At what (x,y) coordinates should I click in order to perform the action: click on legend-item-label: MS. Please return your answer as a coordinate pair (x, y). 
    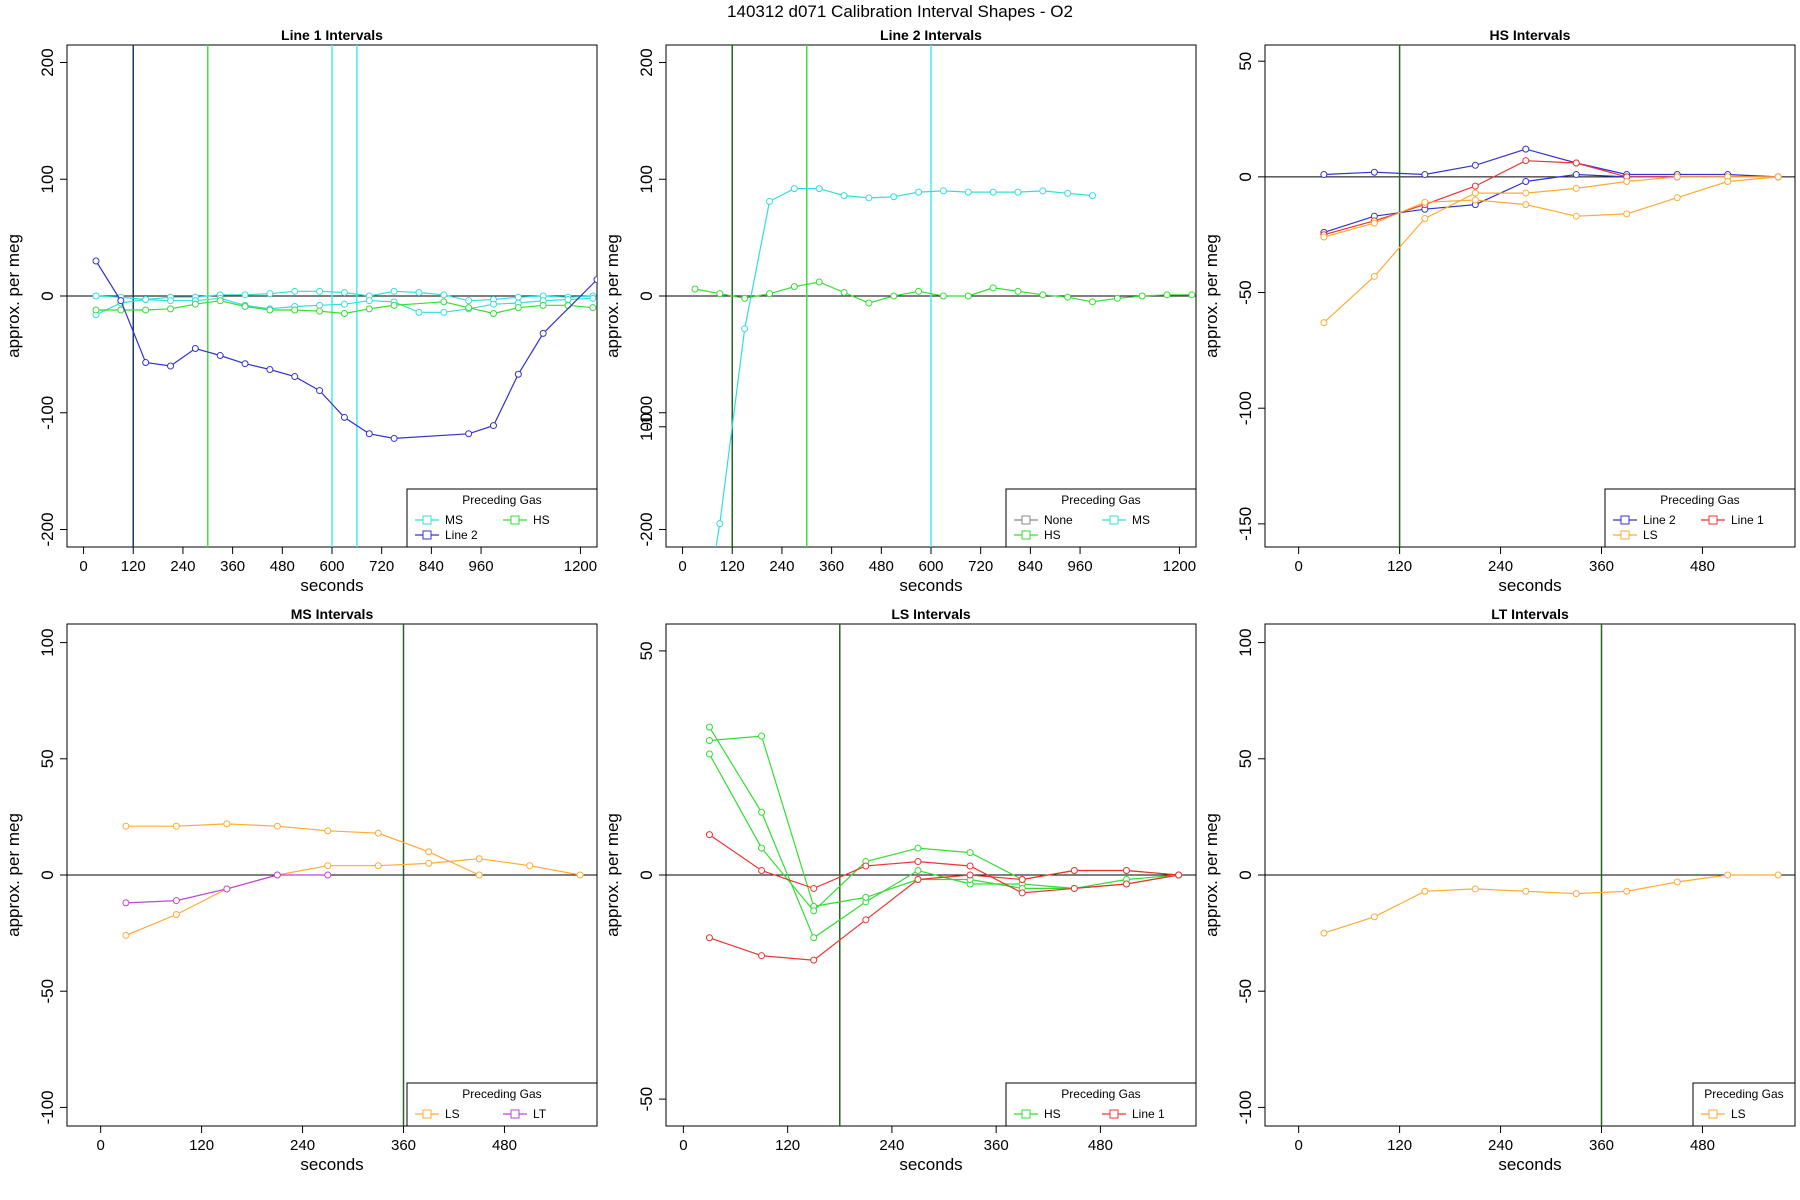
    Looking at the image, I should click on (1141, 520).